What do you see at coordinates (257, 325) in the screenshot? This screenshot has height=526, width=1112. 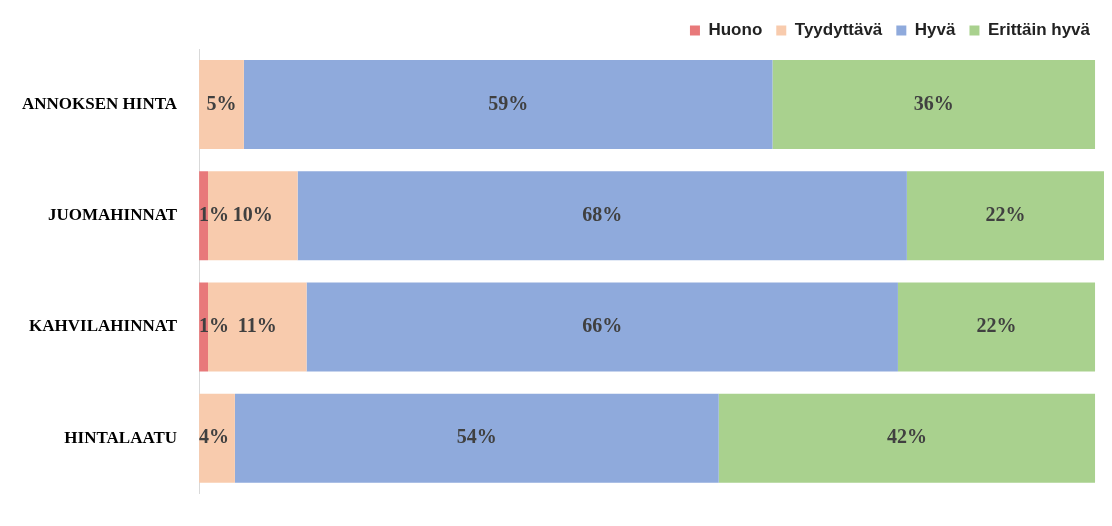 I see `data-label: 11%` at bounding box center [257, 325].